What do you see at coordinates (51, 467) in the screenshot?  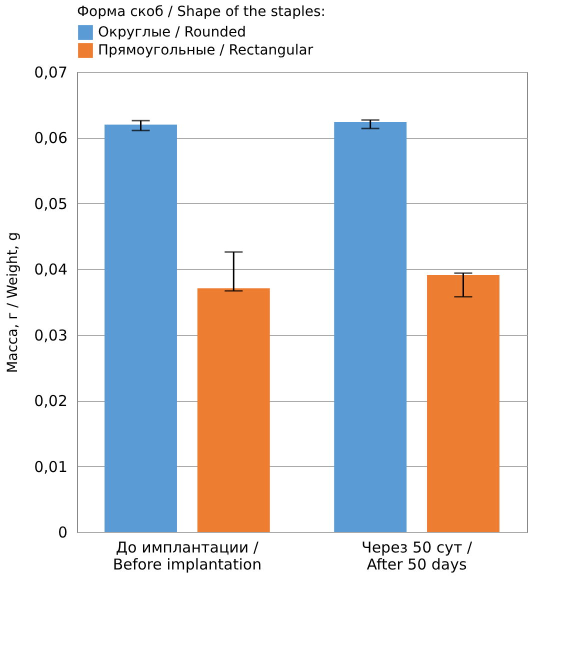 I see `y-tick-label: 0,01` at bounding box center [51, 467].